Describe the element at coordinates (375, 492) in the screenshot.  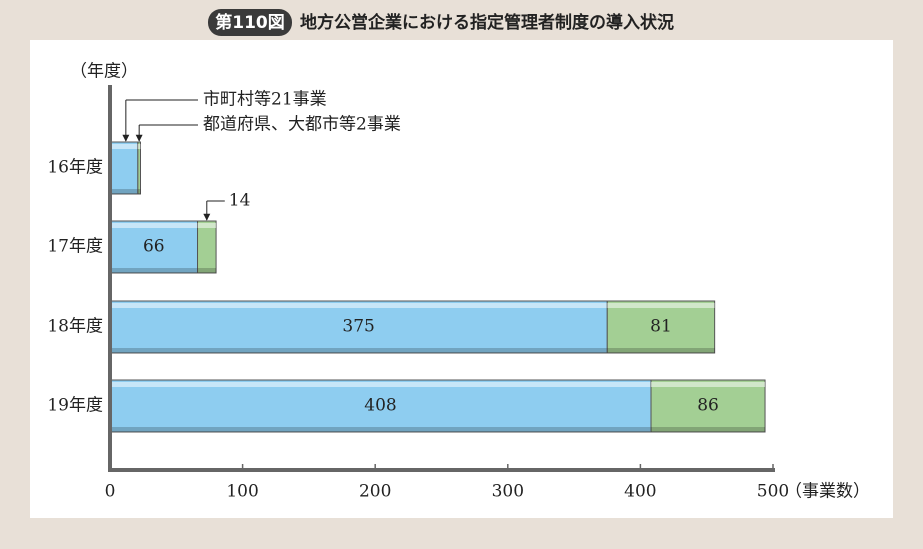
I see `x-tick-label: 200` at that location.